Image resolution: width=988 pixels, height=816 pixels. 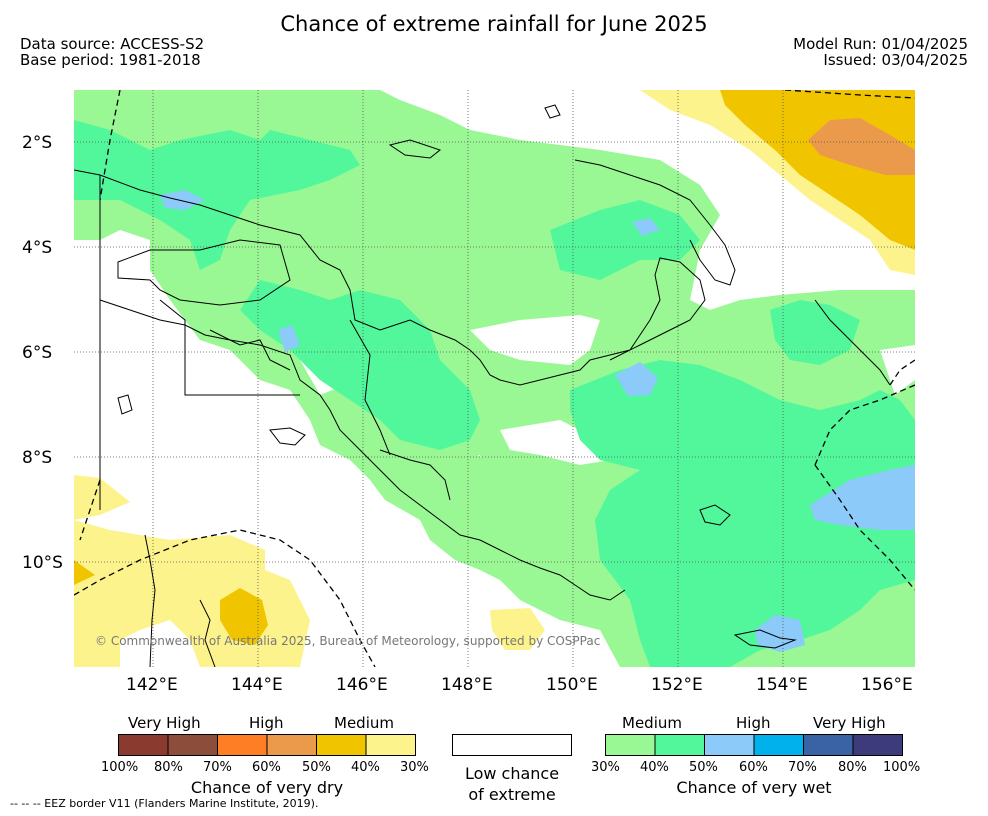 What do you see at coordinates (112, 44) in the screenshot?
I see `data-source-label: Data source: ACCESS-S2` at bounding box center [112, 44].